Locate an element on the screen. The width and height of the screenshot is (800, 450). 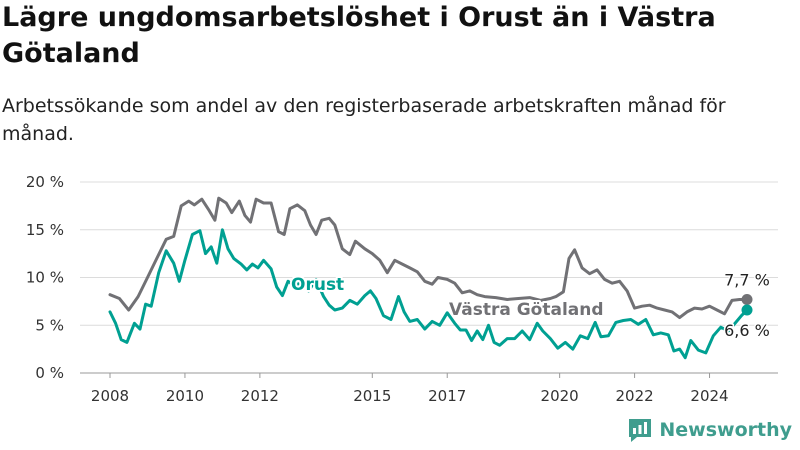
end-value-label: 6,6 % is located at coordinates (747, 330).